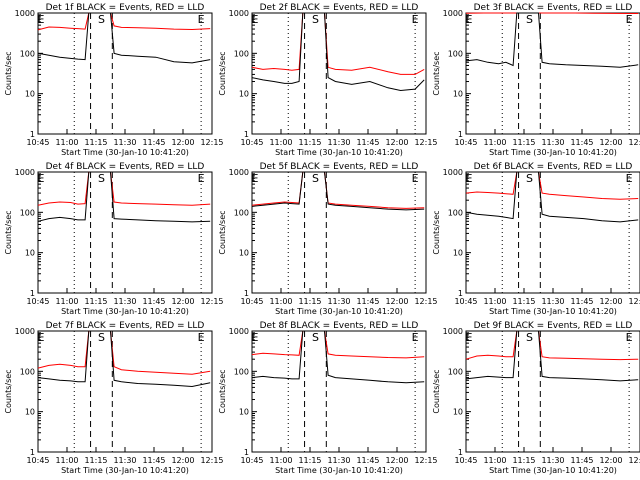  Describe the element at coordinates (339, 167) in the screenshot. I see `panel-title: Det 5f BLACK = Events, RED = LLD` at that location.